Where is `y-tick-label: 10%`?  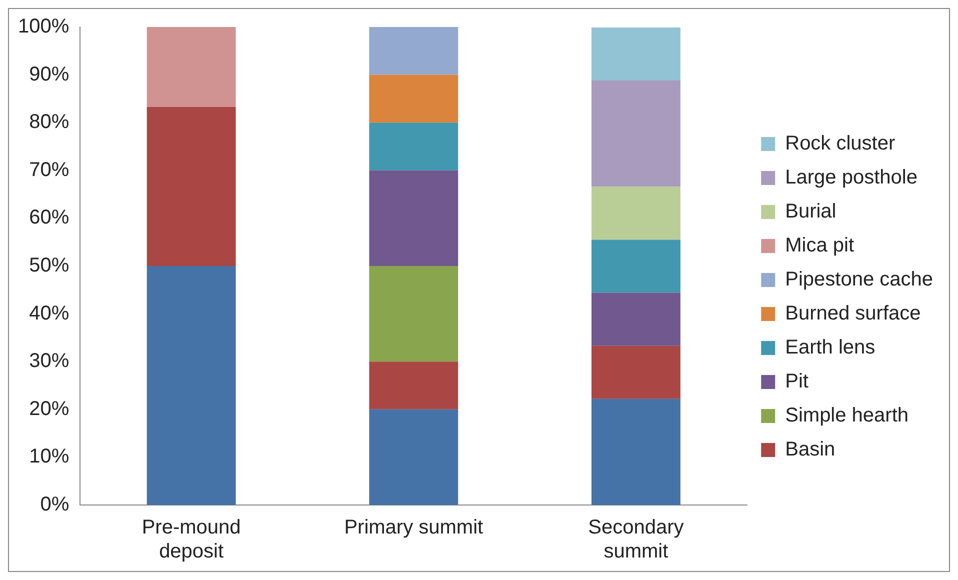
y-tick-label: 10% is located at coordinates (49, 457).